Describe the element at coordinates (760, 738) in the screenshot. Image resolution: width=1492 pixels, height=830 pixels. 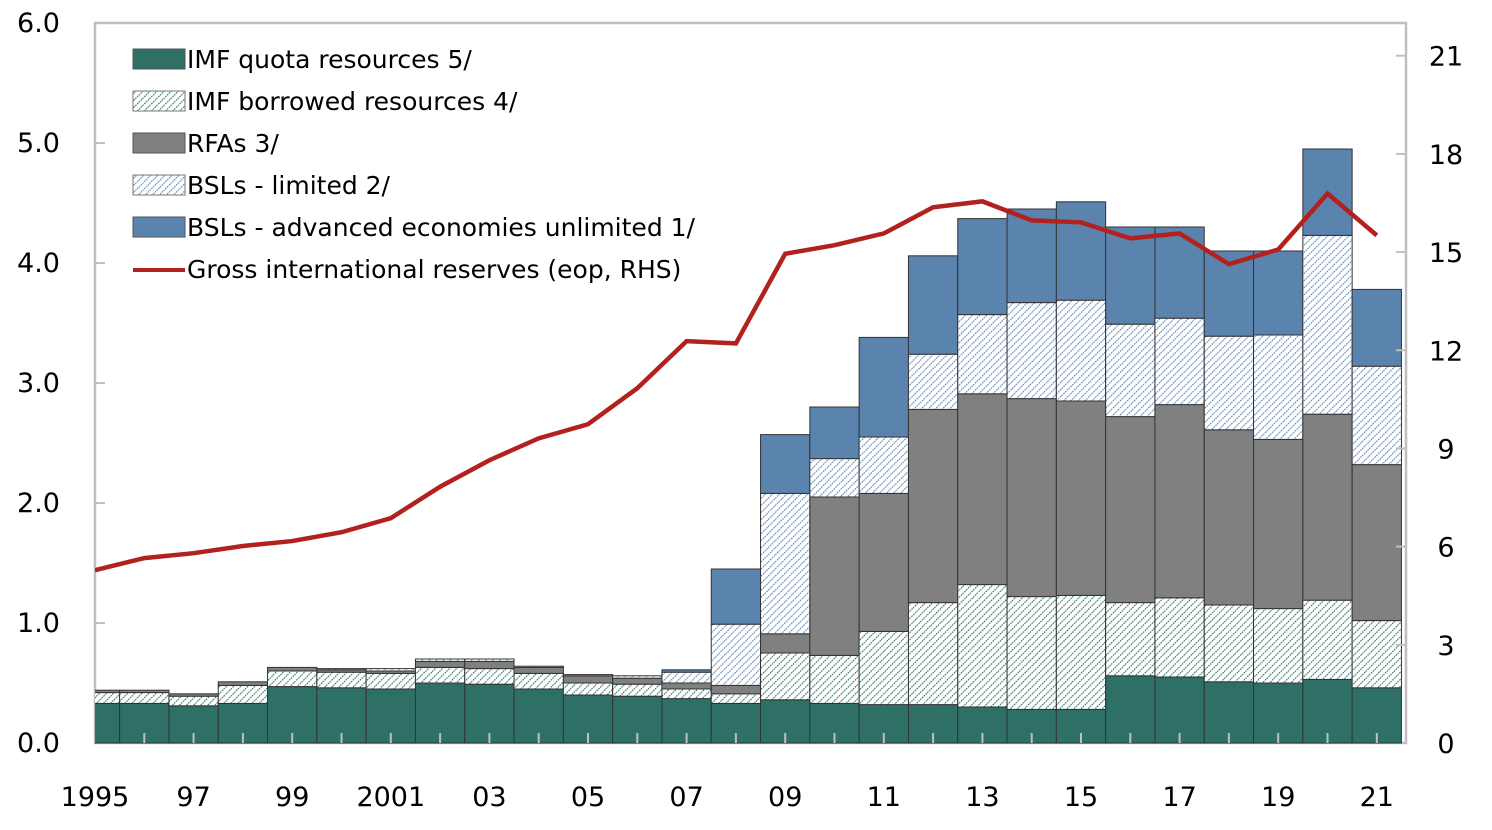
I see `x-axis-ticks` at that location.